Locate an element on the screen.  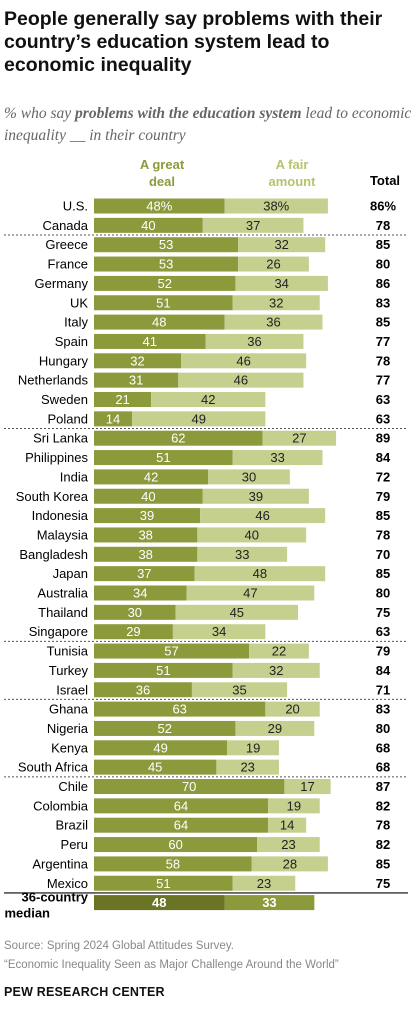
value-great-deal-india: 42 is located at coordinates (151, 476).